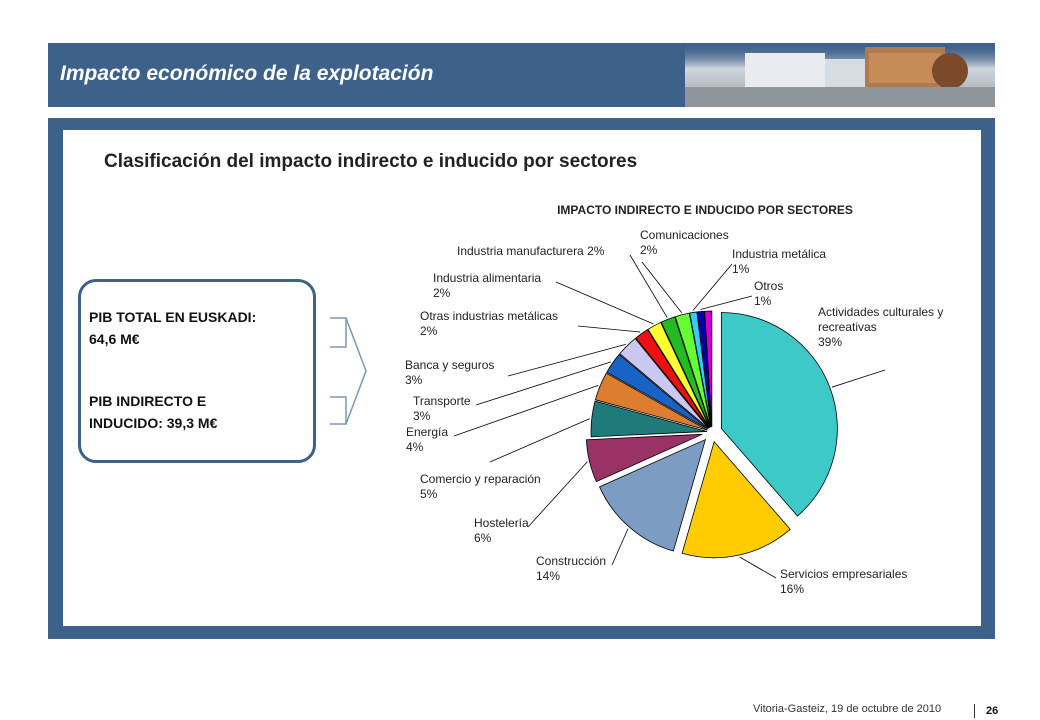 The image size is (1040, 720). What do you see at coordinates (442, 408) in the screenshot?
I see `slice-label: Transporte 3%` at bounding box center [442, 408].